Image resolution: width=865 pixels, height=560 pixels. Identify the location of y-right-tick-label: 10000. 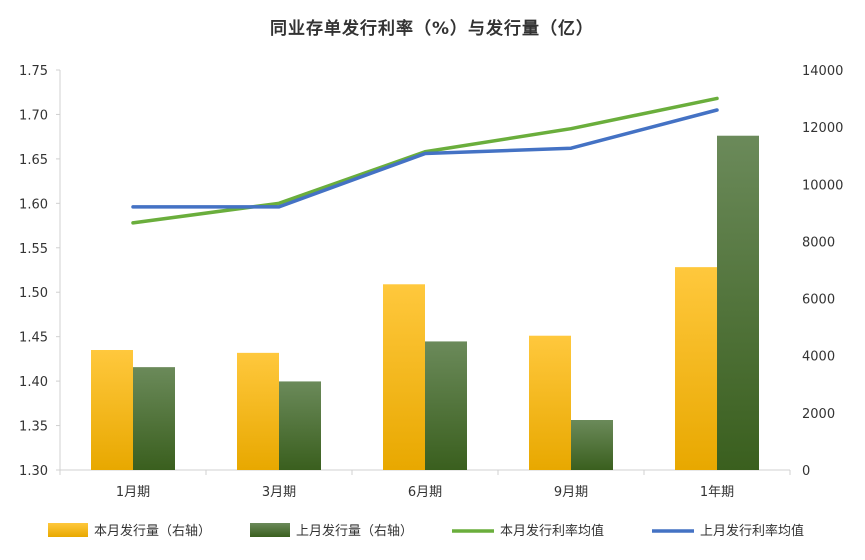
(822, 185).